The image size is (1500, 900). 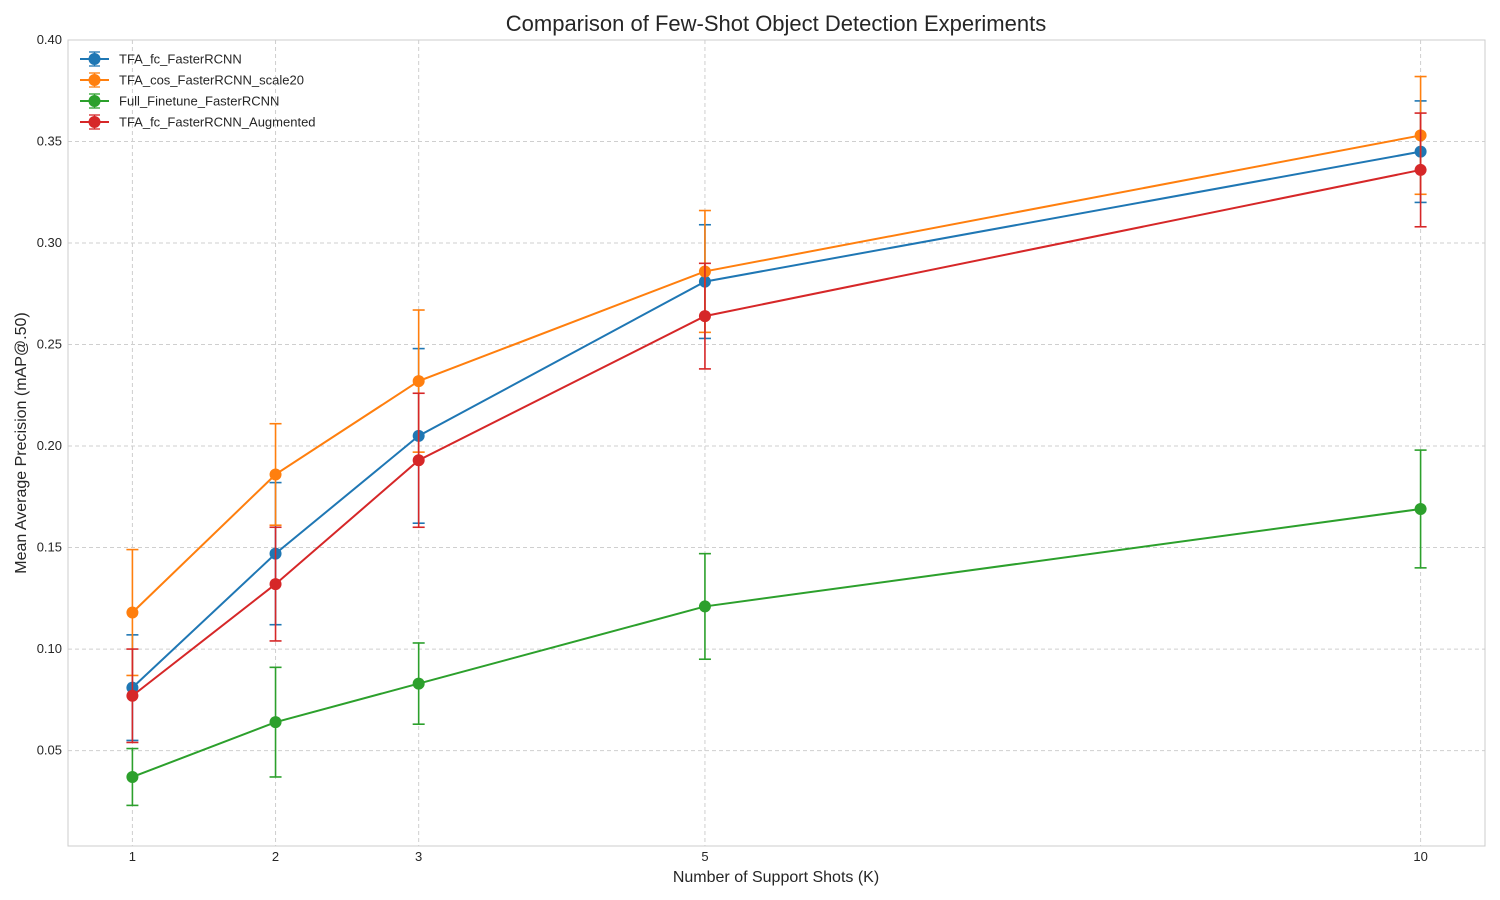 What do you see at coordinates (49, 547) in the screenshot?
I see `y-tick-label: 0.15` at bounding box center [49, 547].